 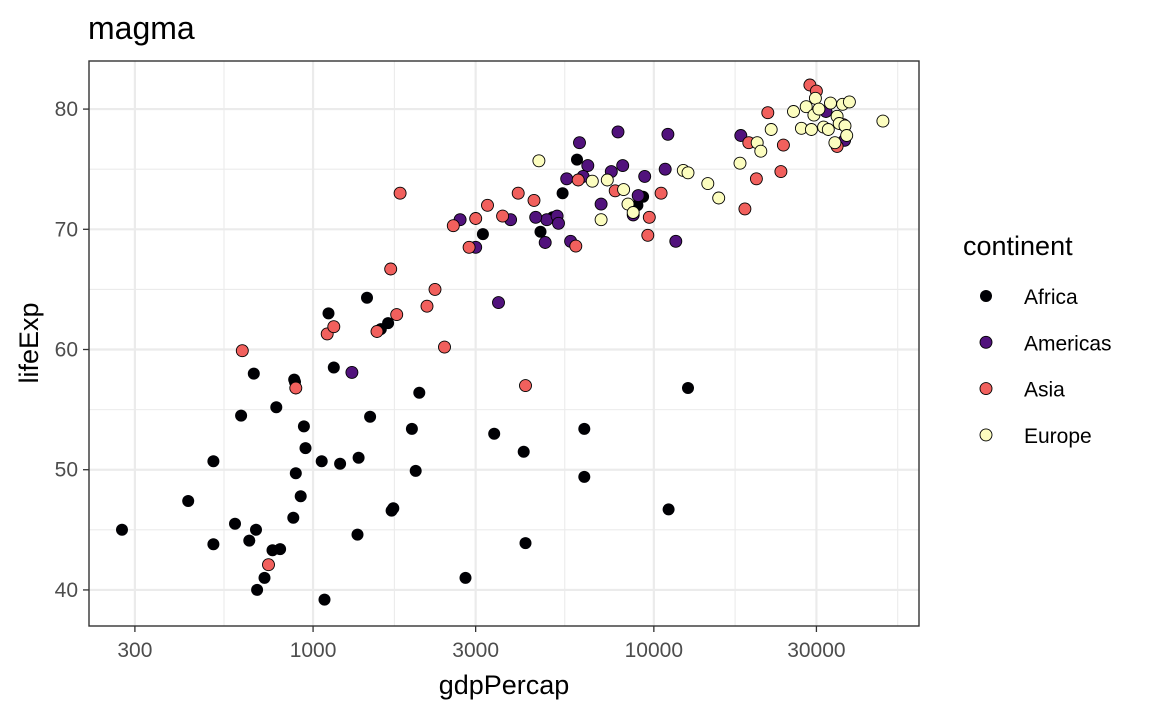 What do you see at coordinates (475, 650) in the screenshot?
I see `x-tick-label: 3000` at bounding box center [475, 650].